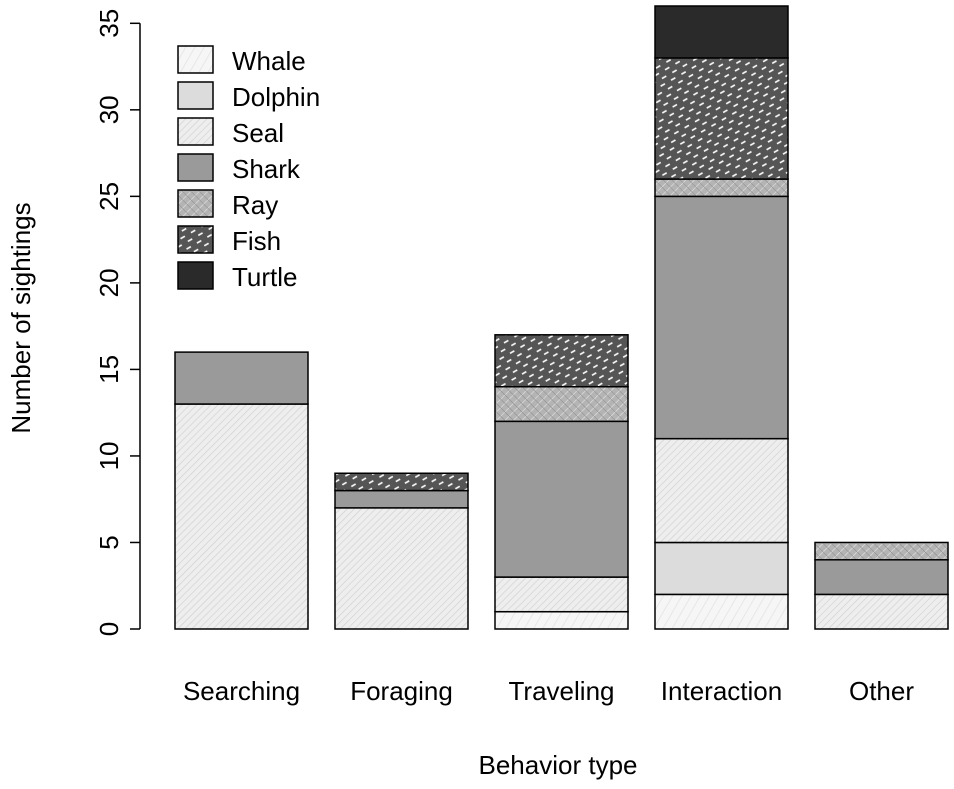  Describe the element at coordinates (109, 369) in the screenshot. I see `y-tick-label: 15` at that location.